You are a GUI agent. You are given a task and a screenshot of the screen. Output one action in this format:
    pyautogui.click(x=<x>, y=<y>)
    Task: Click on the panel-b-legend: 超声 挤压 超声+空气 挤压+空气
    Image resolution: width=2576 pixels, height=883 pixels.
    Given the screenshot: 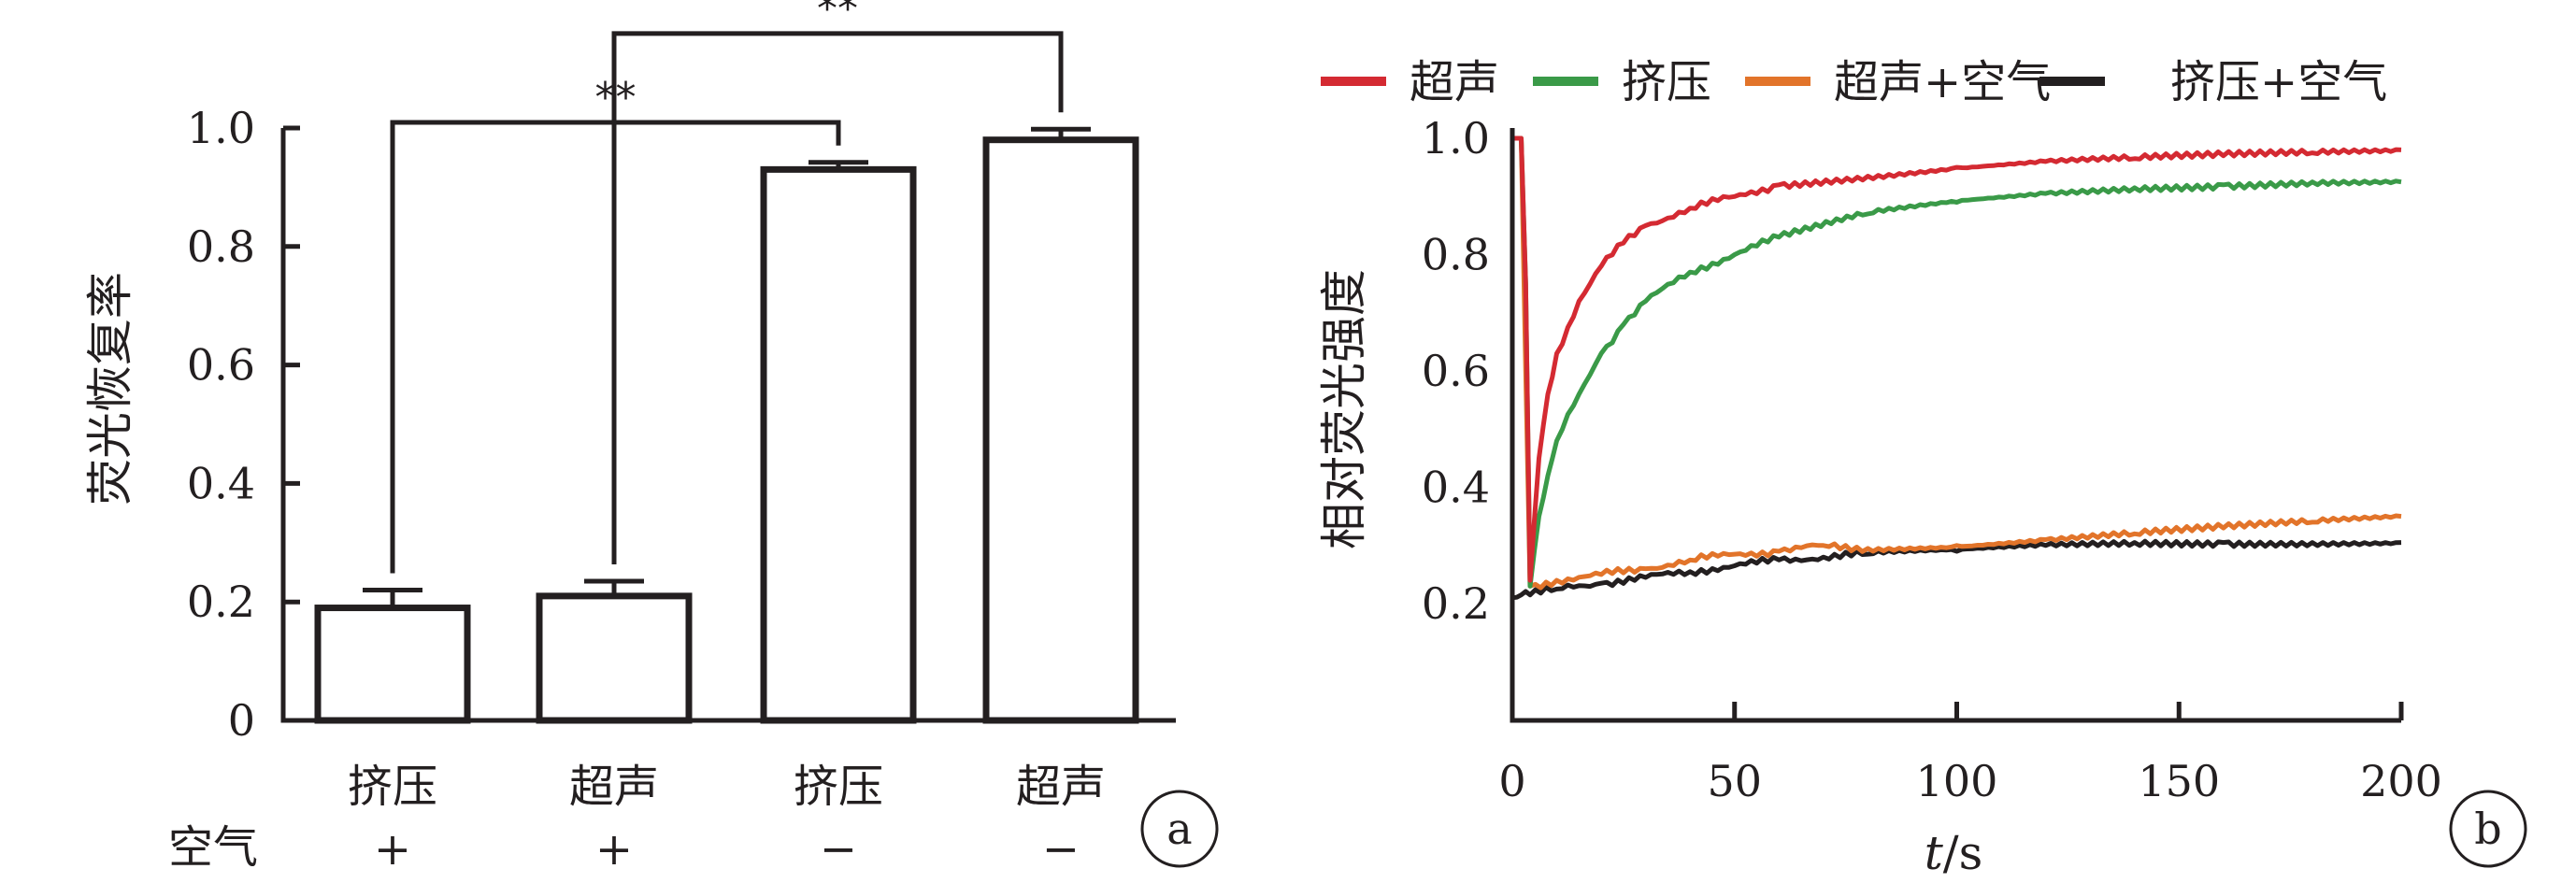 What is the action you would take?
    pyautogui.click(x=1854, y=82)
    